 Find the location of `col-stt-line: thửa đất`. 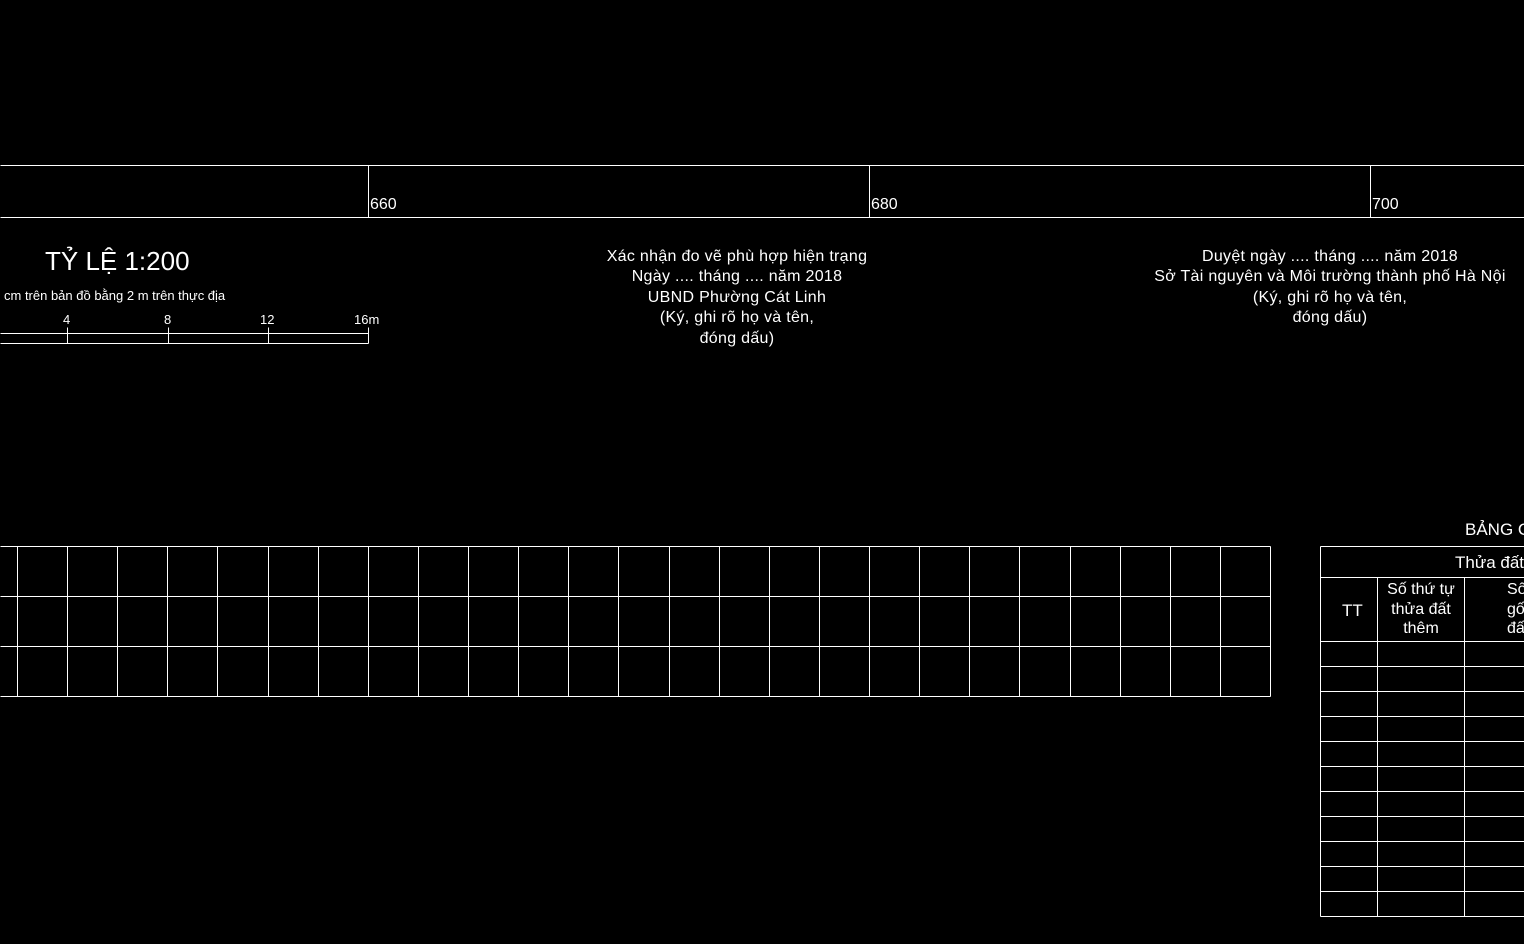

col-stt-line: thửa đất is located at coordinates (1421, 609).